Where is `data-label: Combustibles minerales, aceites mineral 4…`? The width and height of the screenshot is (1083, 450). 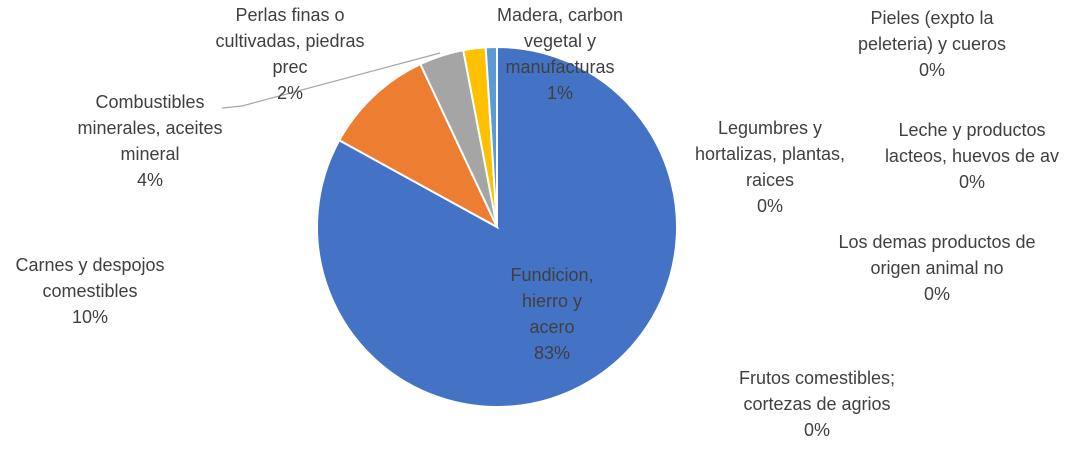 data-label: Combustibles minerales, aceites mineral 4… is located at coordinates (150, 141).